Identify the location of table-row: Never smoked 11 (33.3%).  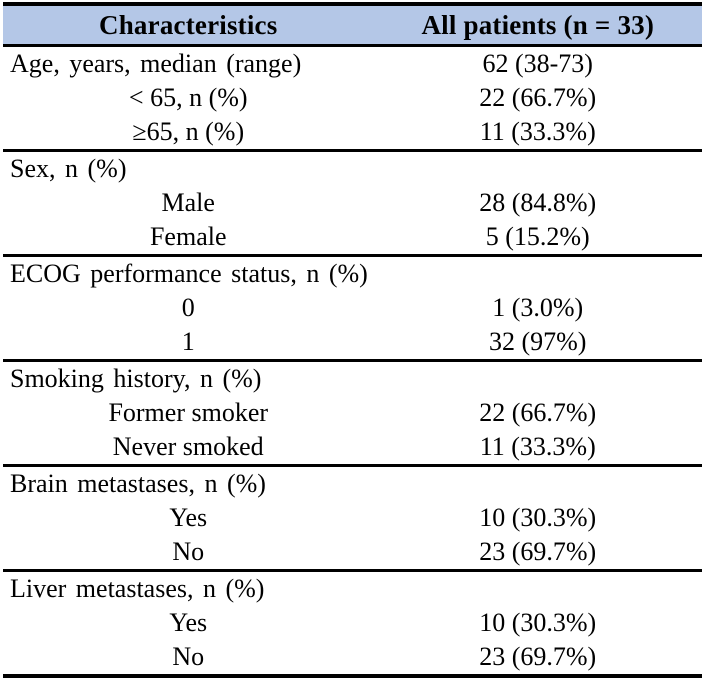
(352, 448).